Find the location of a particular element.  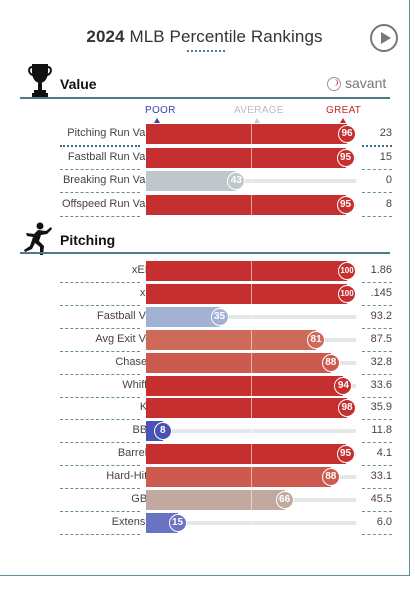

percentile-track: 94 is located at coordinates (251, 385).